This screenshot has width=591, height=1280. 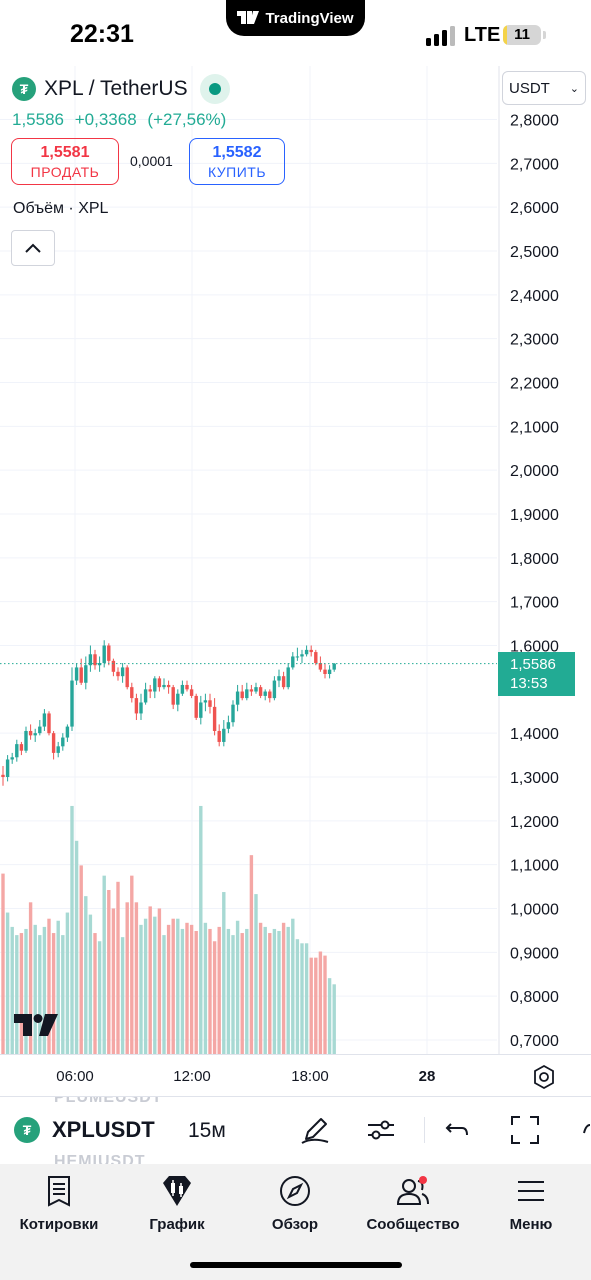 What do you see at coordinates (531, 1203) in the screenshot?
I see `nav-item-menu: Меню` at bounding box center [531, 1203].